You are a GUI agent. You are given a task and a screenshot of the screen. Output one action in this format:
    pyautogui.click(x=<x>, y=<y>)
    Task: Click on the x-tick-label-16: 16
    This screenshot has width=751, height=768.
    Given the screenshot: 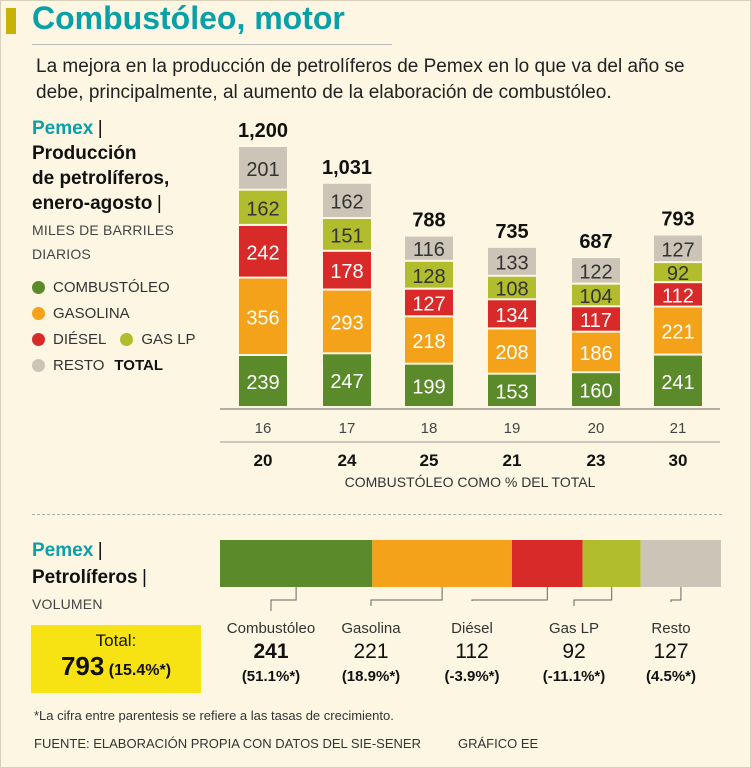 What is the action you would take?
    pyautogui.click(x=263, y=428)
    